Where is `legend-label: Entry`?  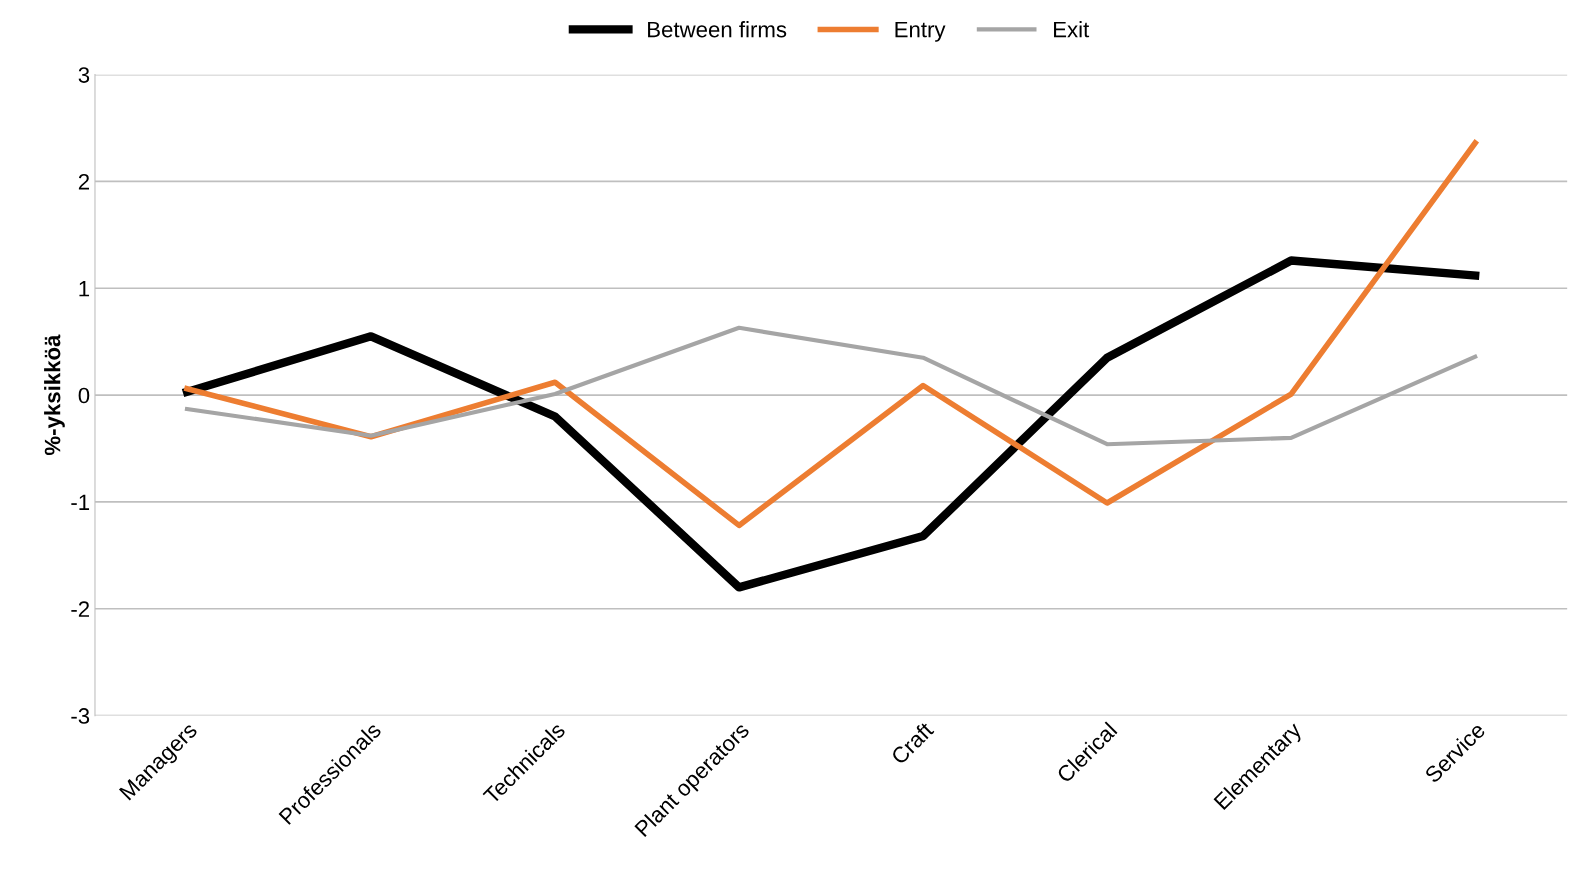
legend-label: Entry is located at coordinates (920, 31).